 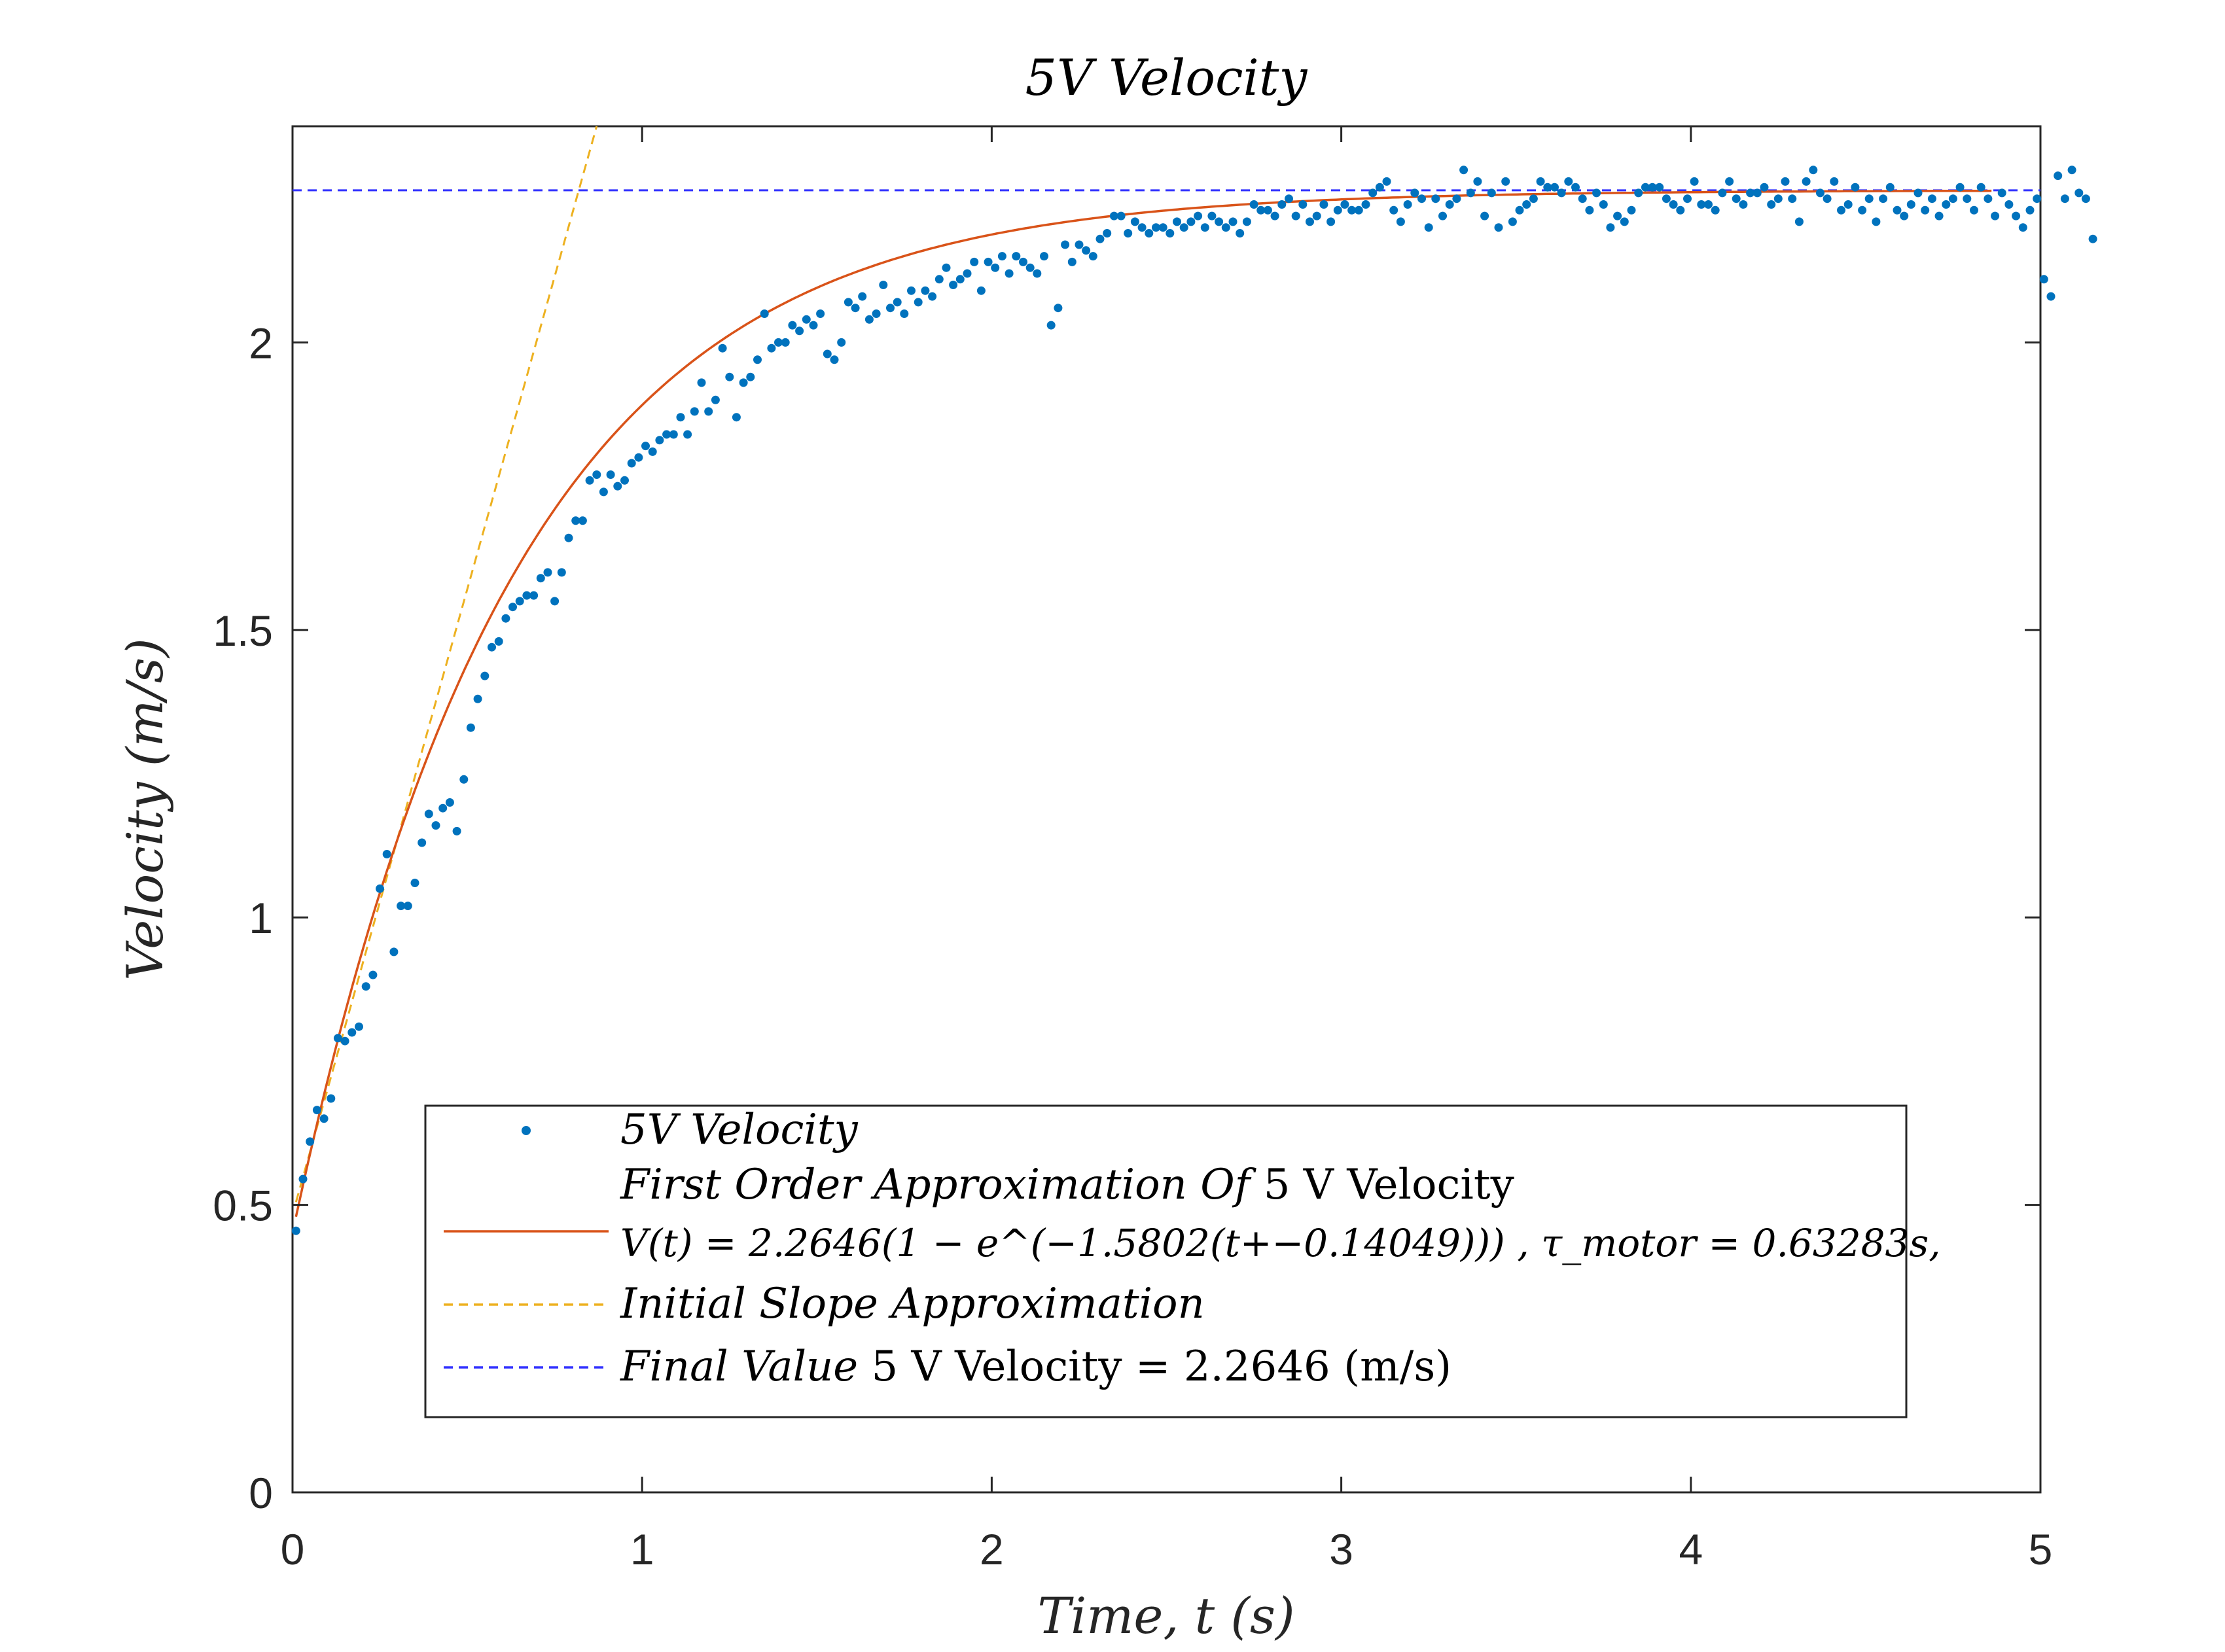 I want to click on legend-label: Initial Slope Approximation, so click(x=912, y=1304).